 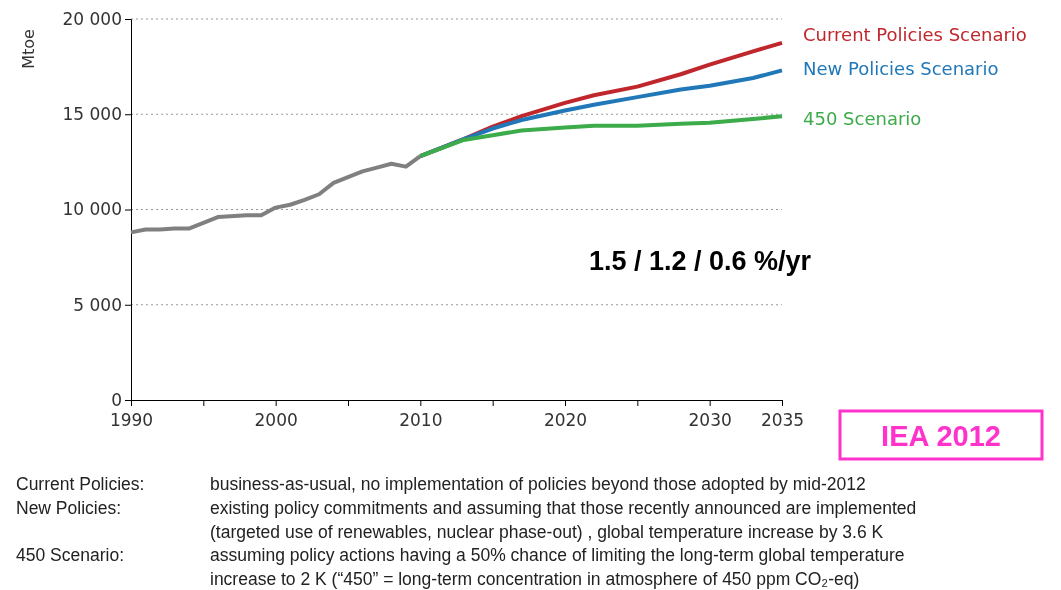 I want to click on y-tick-label: 5 000, so click(x=97, y=304).